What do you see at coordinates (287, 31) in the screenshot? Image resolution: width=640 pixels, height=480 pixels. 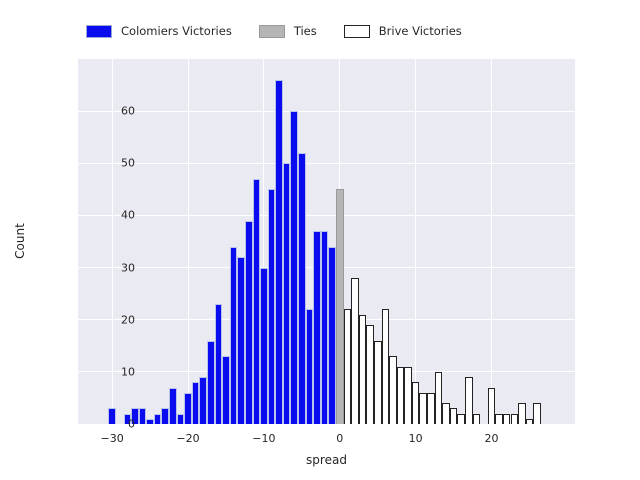 I see `legend-item-ties: Ties` at bounding box center [287, 31].